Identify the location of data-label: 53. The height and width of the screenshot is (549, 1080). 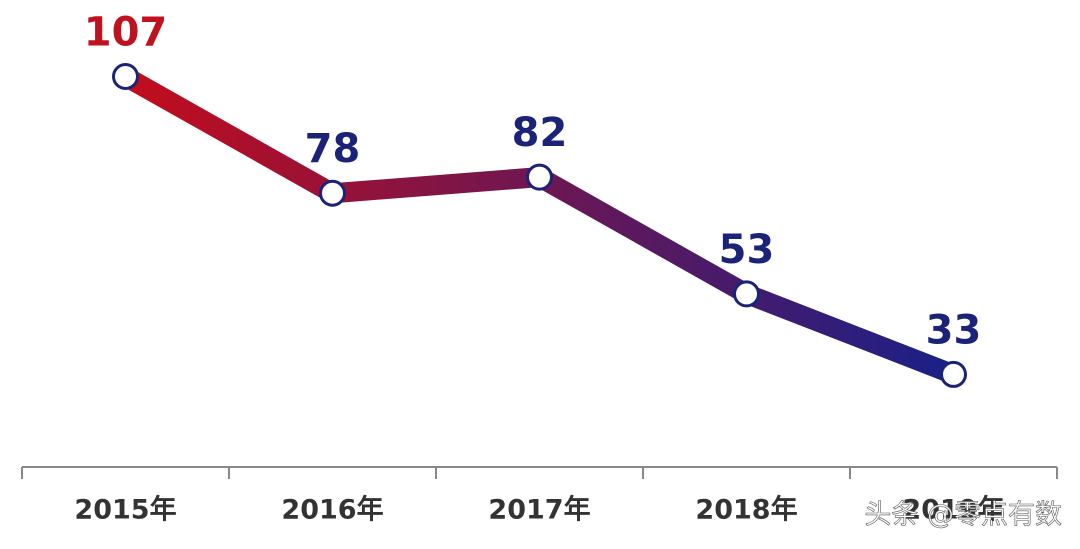
(747, 250).